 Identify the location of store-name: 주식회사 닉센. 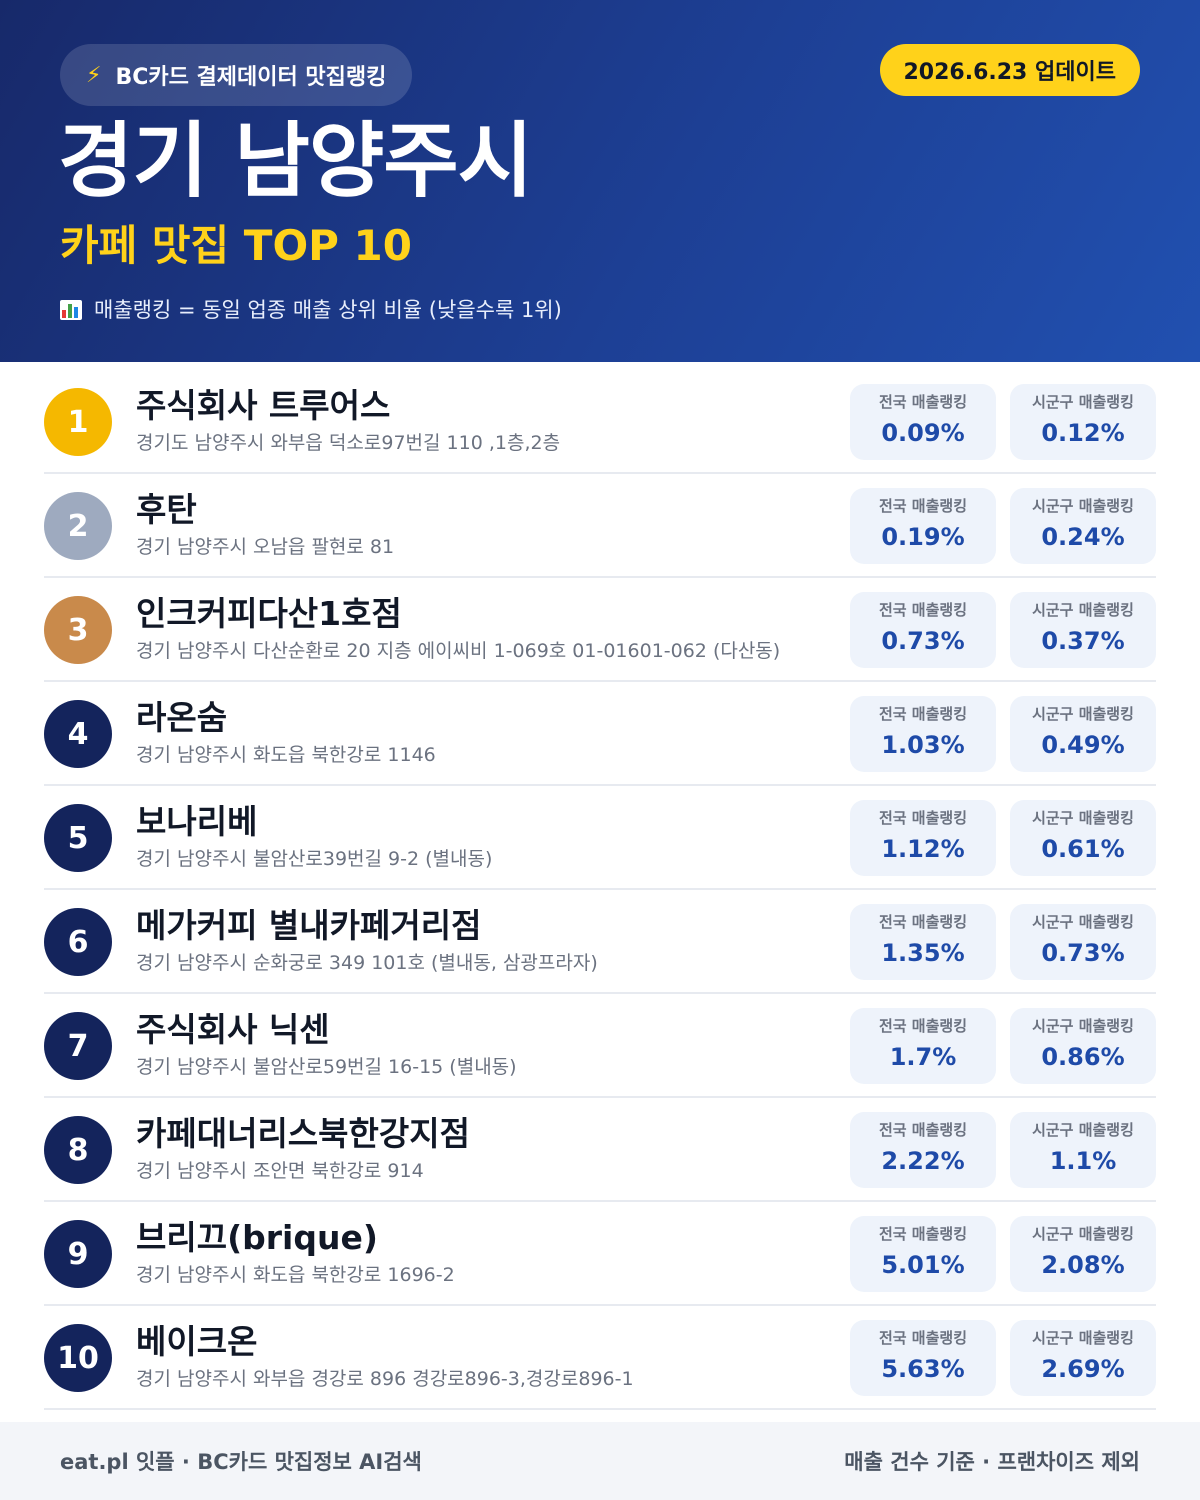
(233, 1029).